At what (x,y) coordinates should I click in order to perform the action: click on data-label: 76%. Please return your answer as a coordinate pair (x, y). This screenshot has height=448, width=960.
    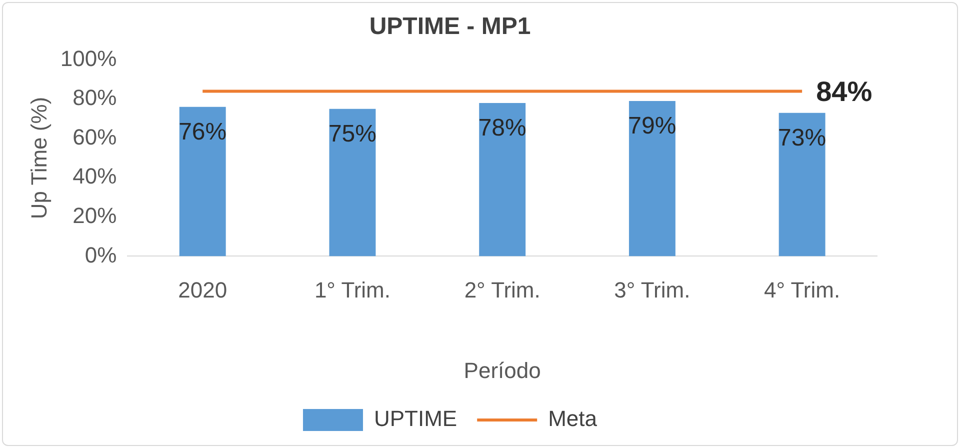
    Looking at the image, I should click on (202, 132).